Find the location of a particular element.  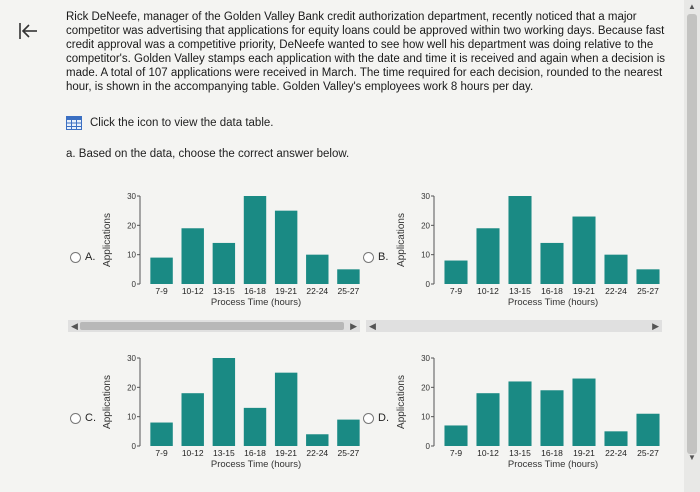

option-b-label: B. is located at coordinates (383, 257).